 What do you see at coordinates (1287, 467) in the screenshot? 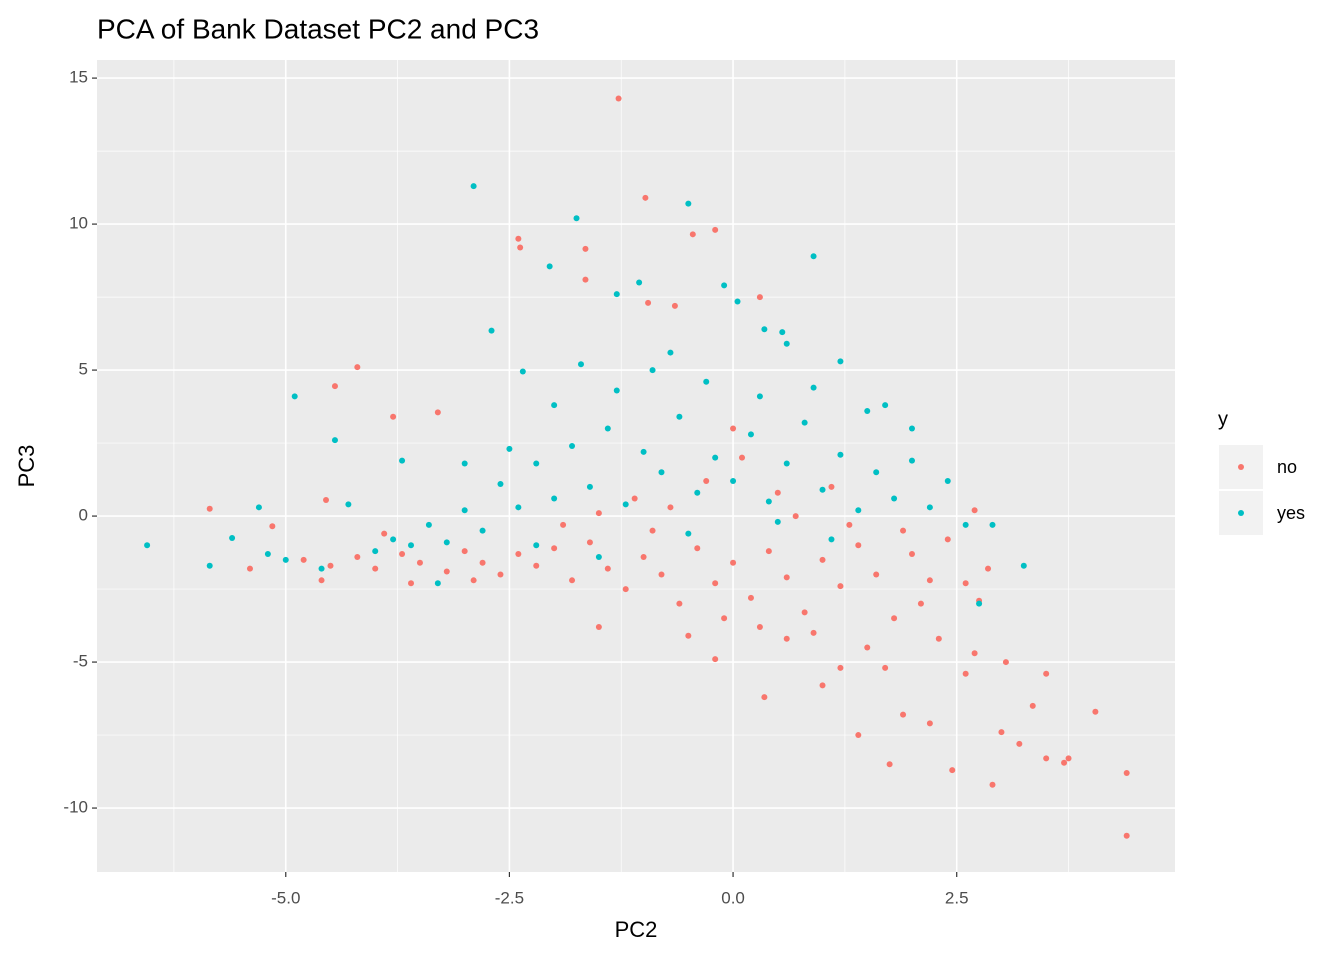
I see `legend-label: no` at bounding box center [1287, 467].